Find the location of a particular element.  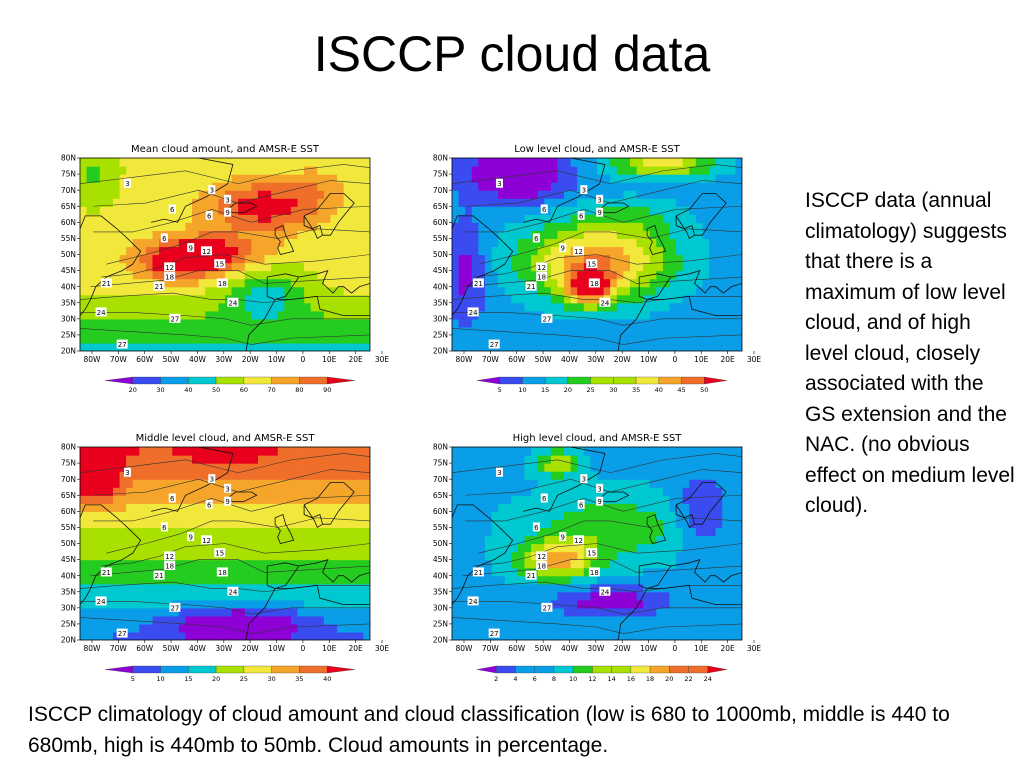

lon-label: 10E is located at coordinates (701, 648).